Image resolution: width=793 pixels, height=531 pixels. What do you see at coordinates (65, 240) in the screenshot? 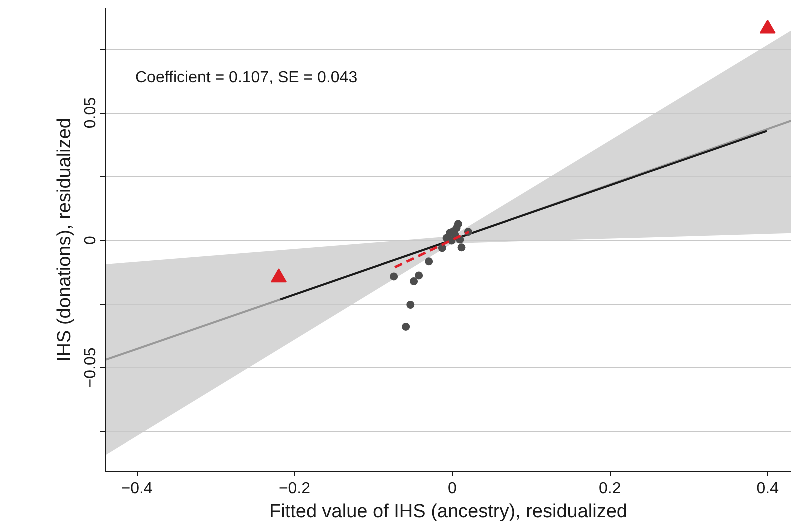
I see `y-axis-title: IHS (donations), residualized` at bounding box center [65, 240].